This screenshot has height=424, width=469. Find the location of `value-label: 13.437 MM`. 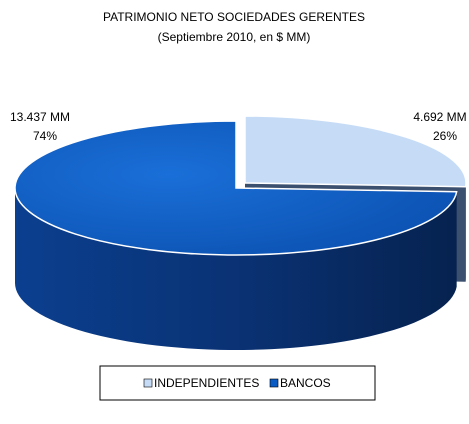

value-label: 13.437 MM is located at coordinates (40, 117).